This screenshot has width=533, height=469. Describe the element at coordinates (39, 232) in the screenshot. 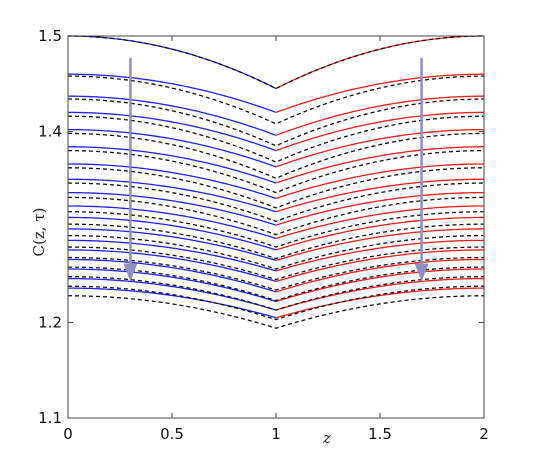

I see `y-axis-label: C(z, τ)` at that location.